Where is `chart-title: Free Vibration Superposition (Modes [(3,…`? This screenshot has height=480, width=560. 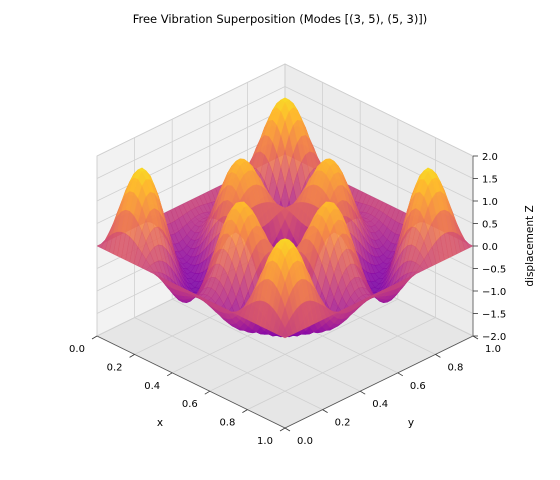
chart-title: Free Vibration Superposition (Modes [(3,… is located at coordinates (280, 19).